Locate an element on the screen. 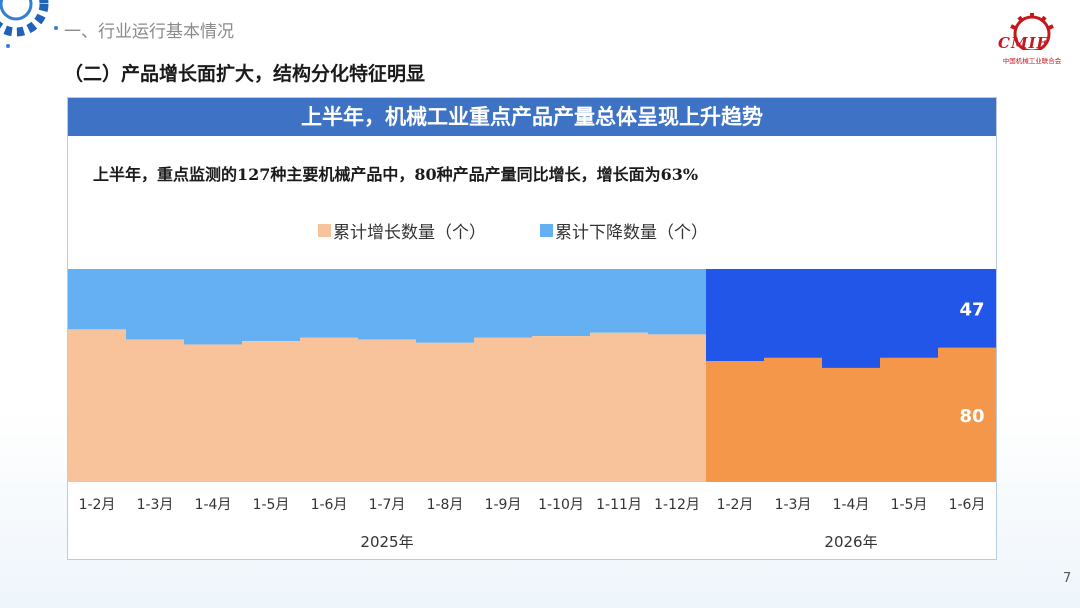 The height and width of the screenshot is (608, 1080). panel-header: 上半年，机械工业重点产品产量总体呈现上升趋势 is located at coordinates (532, 117).